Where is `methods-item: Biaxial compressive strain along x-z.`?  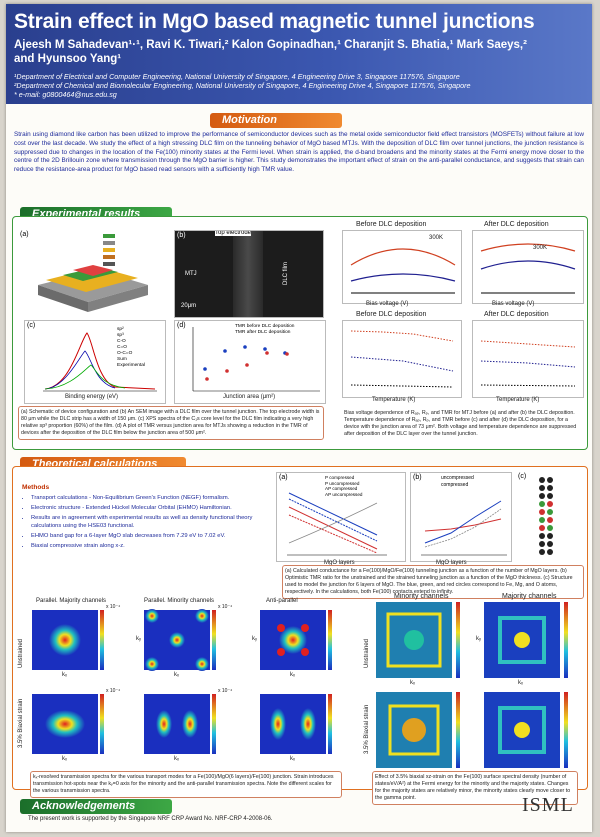
methods-item: Biaxial compressive strain along x-z. is located at coordinates (148, 546).